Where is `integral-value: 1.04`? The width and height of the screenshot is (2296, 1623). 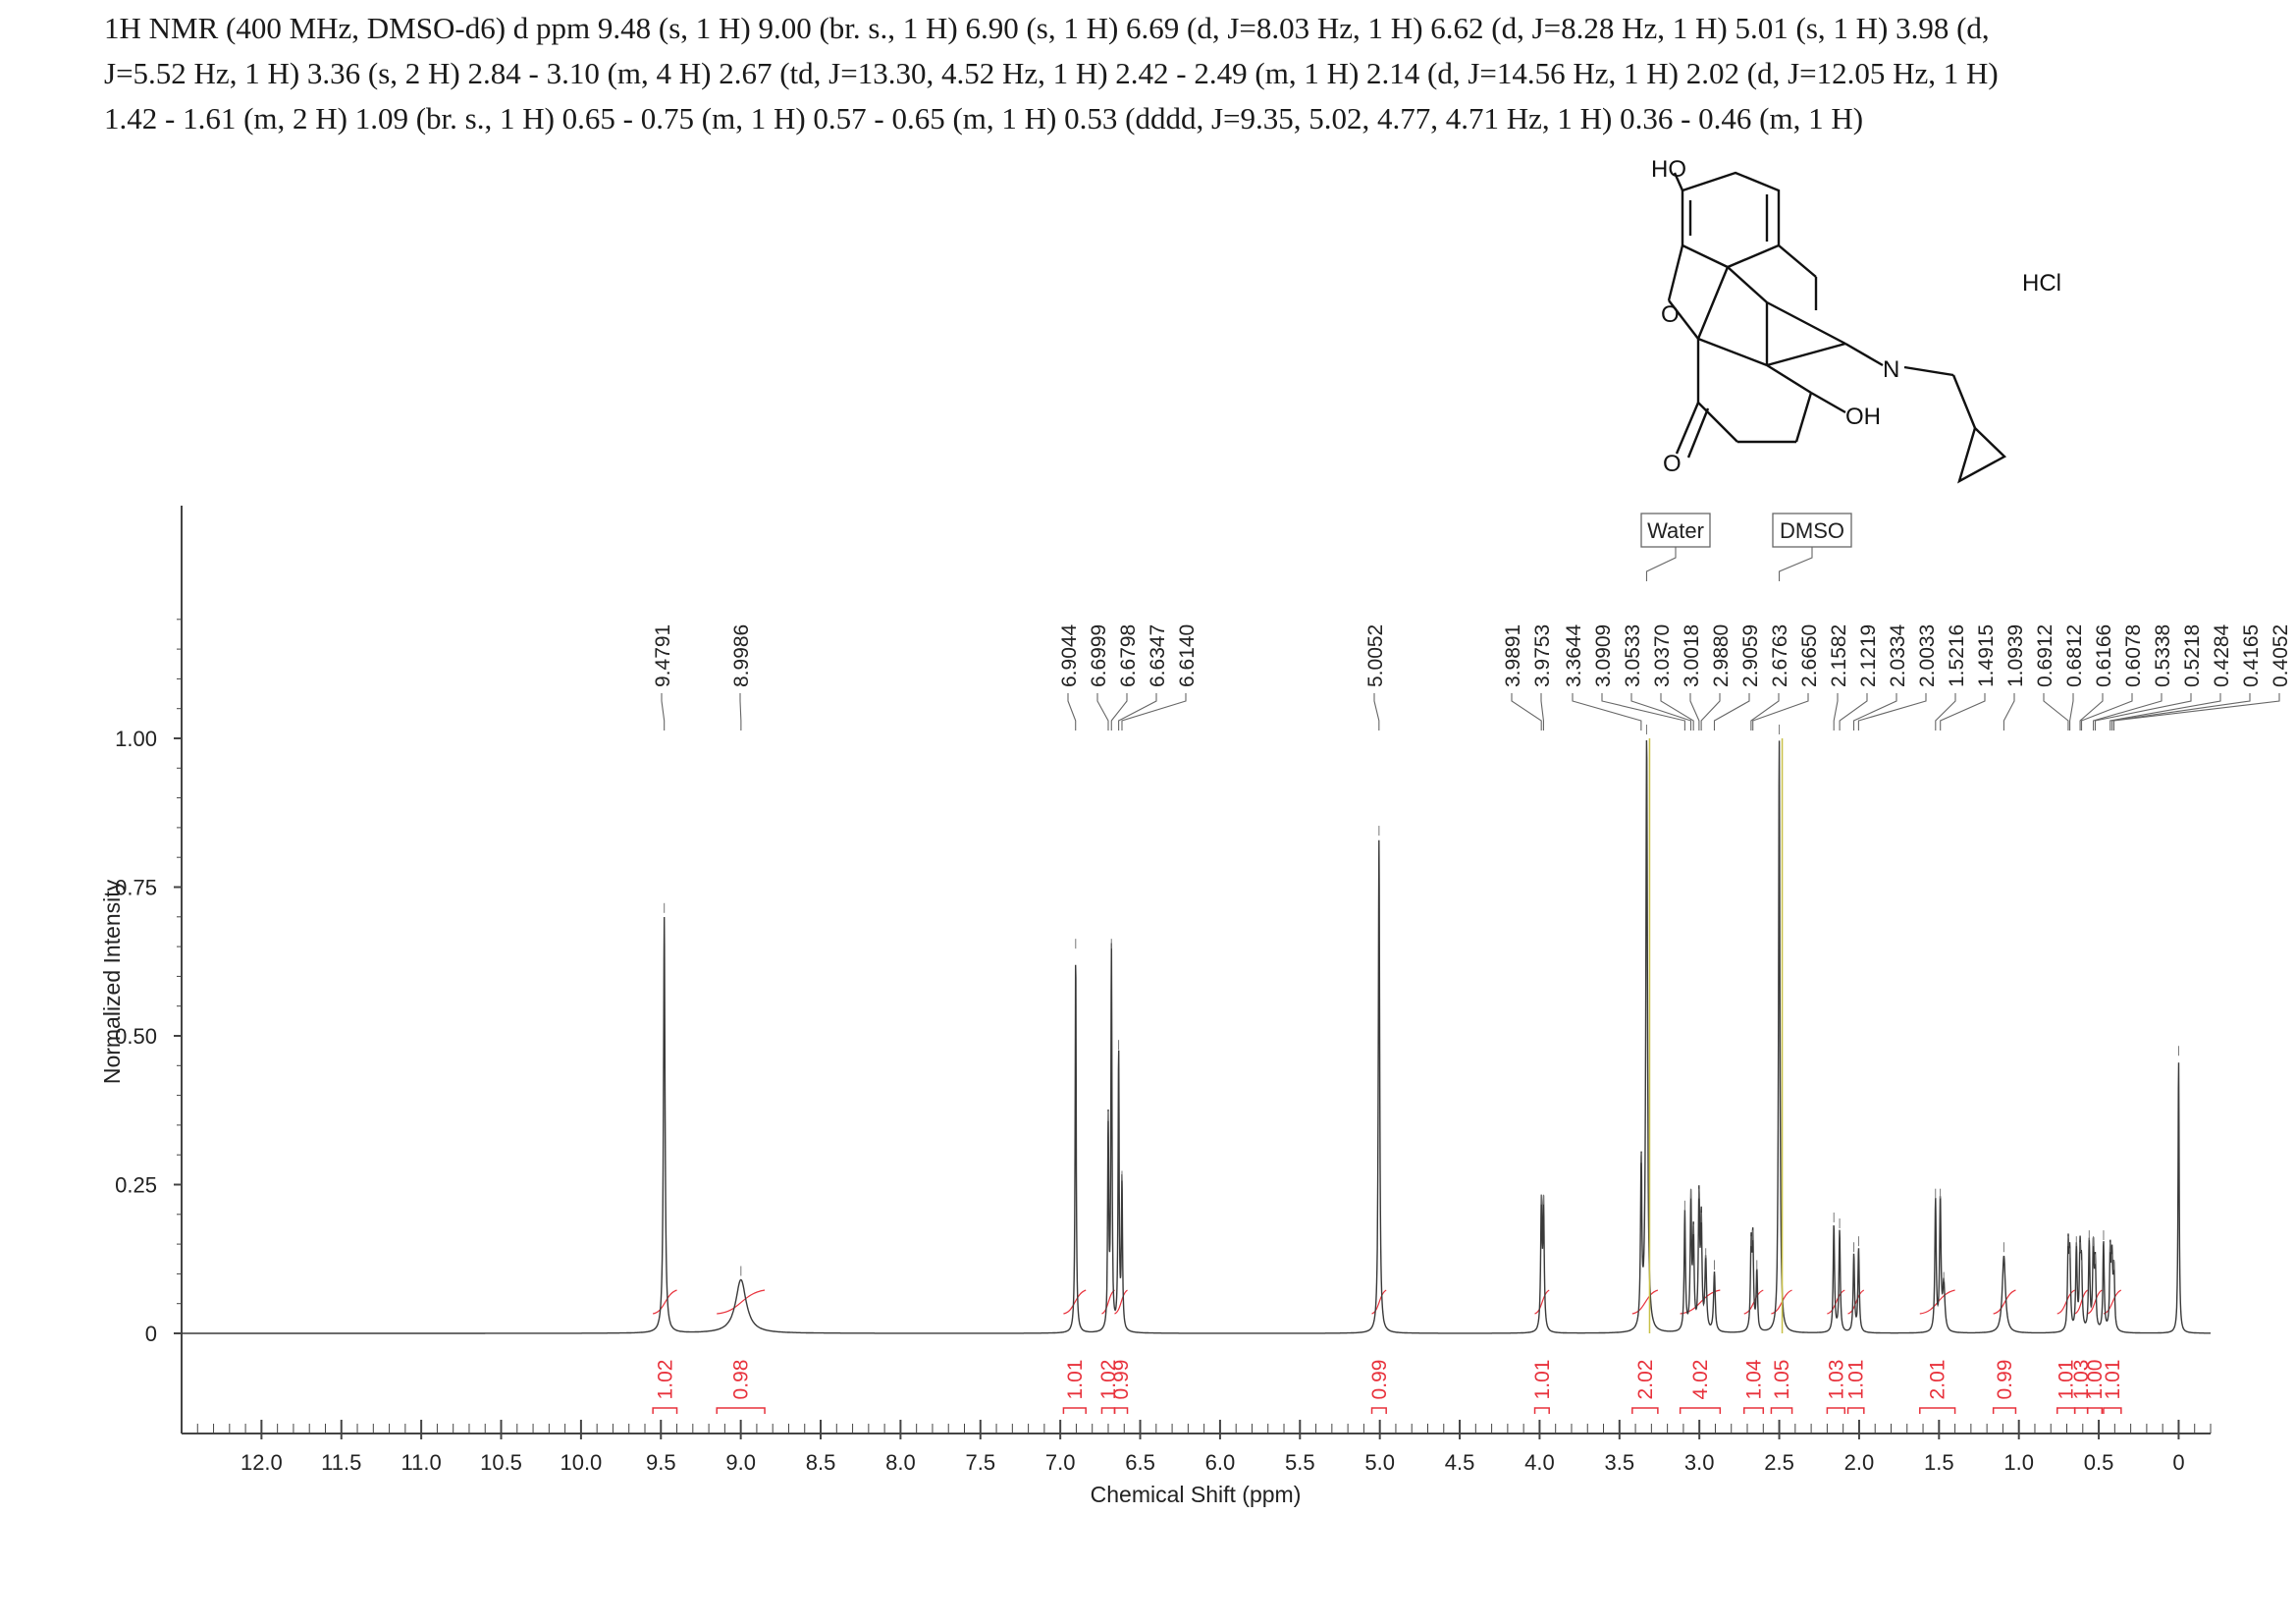
integral-value: 1.04 is located at coordinates (1754, 1379).